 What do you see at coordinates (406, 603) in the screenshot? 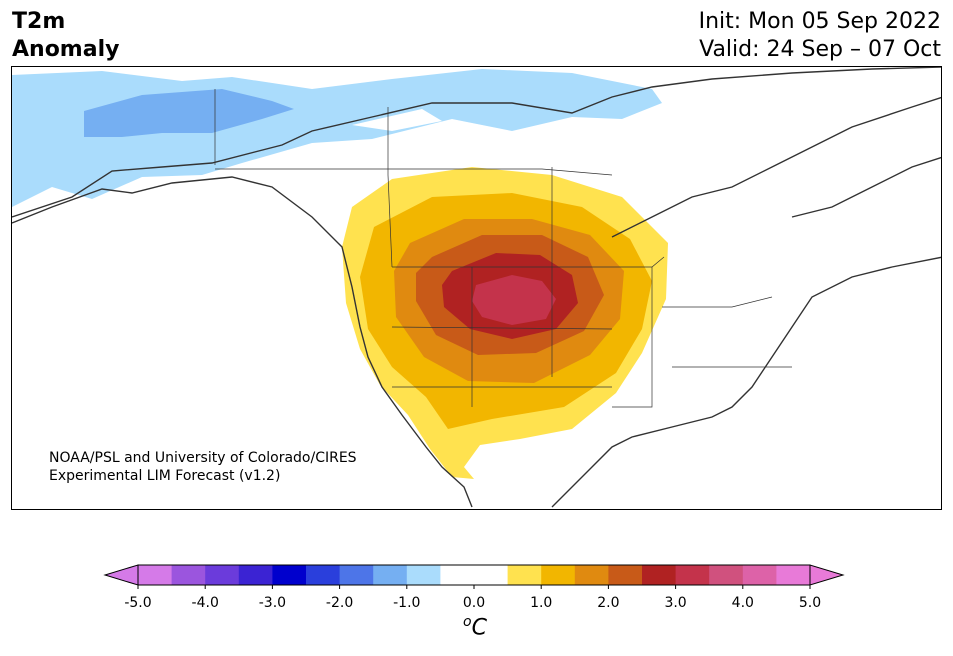
I see `colorbar-tick-label: -1.0` at bounding box center [406, 603].